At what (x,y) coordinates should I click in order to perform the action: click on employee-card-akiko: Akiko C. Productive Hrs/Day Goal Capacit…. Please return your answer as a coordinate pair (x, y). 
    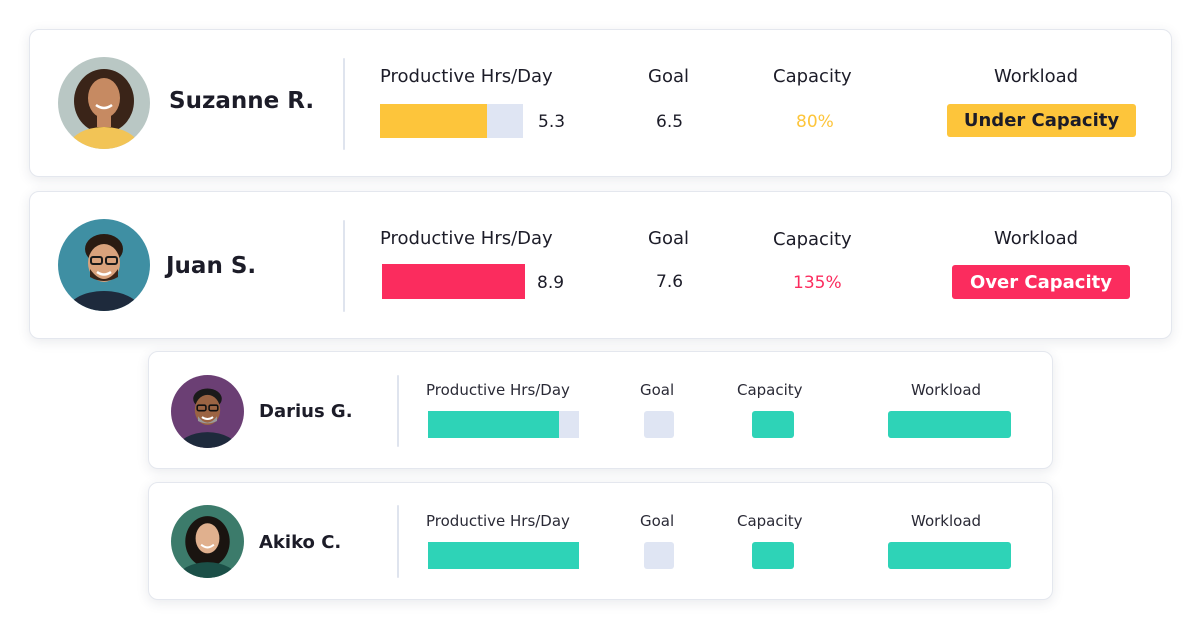
    Looking at the image, I should click on (600, 541).